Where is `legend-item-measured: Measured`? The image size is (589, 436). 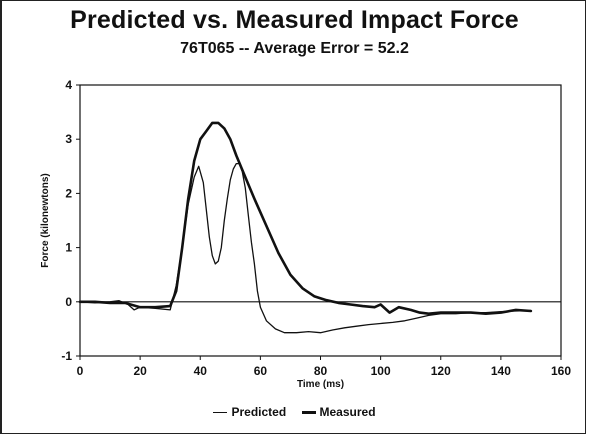
legend-item-measured: Measured is located at coordinates (339, 412).